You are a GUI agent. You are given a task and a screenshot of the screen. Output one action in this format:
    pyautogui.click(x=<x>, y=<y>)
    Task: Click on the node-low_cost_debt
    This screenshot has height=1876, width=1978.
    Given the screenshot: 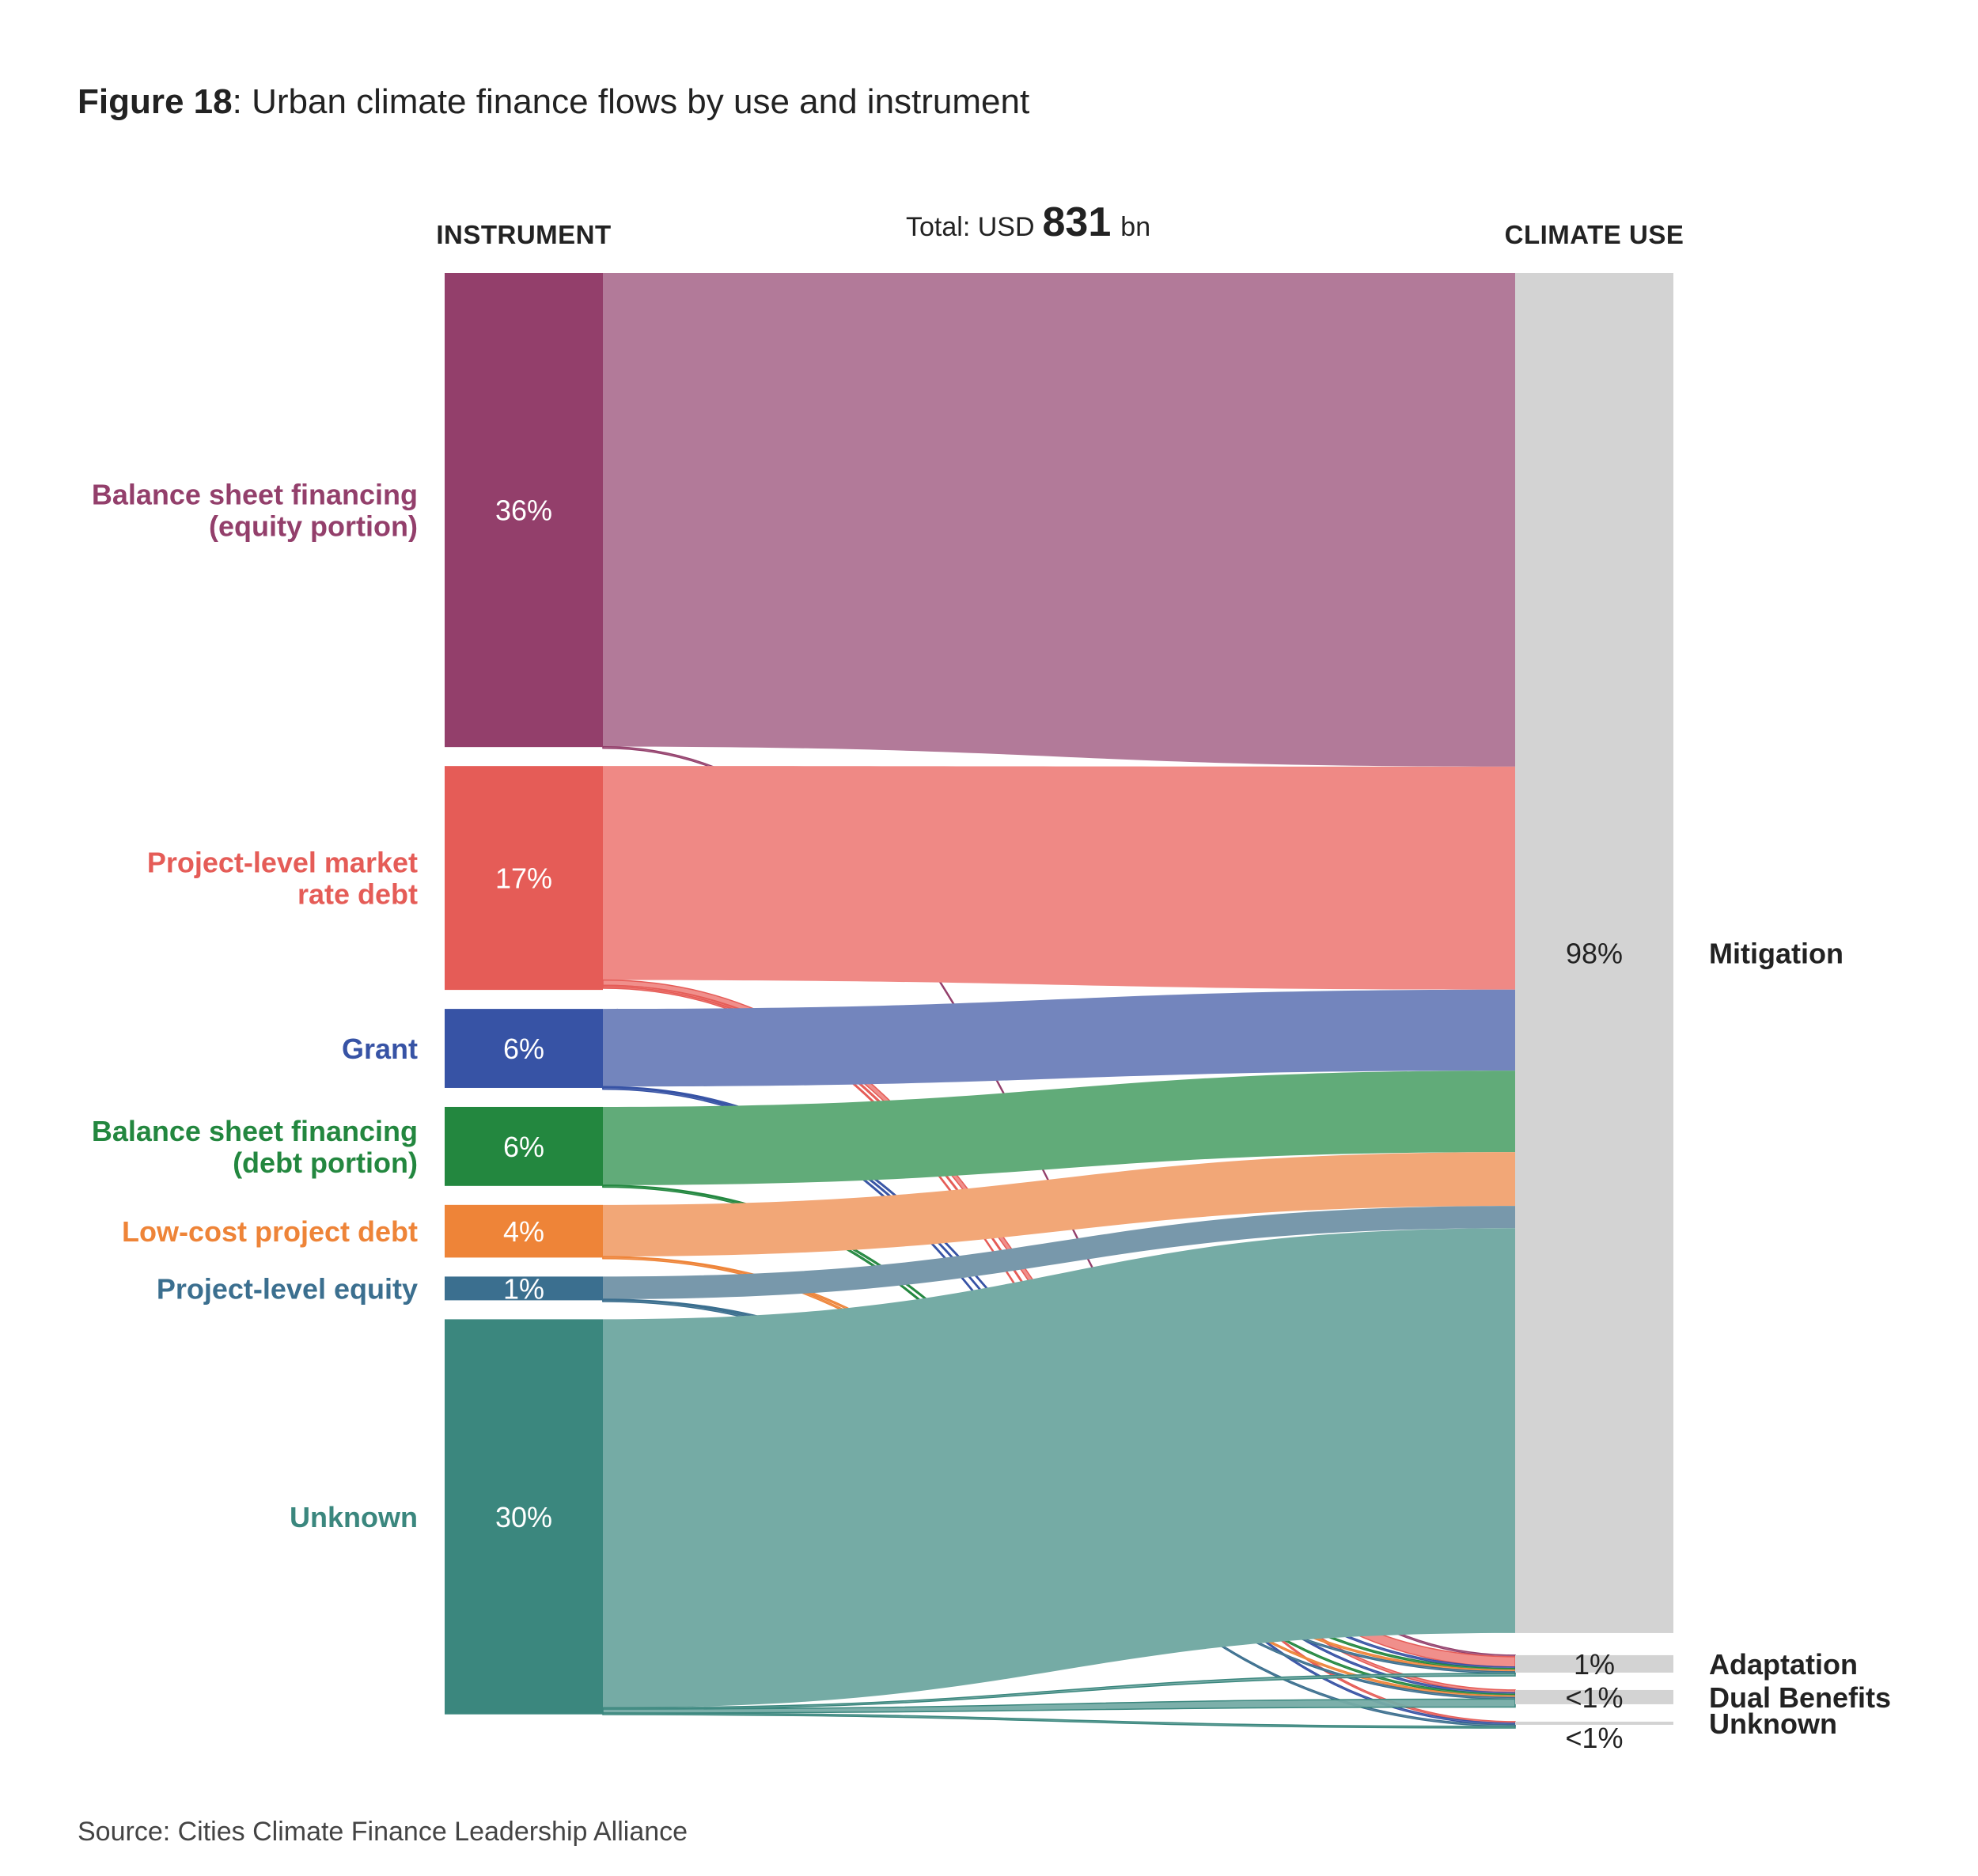 What is the action you would take?
    pyautogui.click(x=524, y=1231)
    